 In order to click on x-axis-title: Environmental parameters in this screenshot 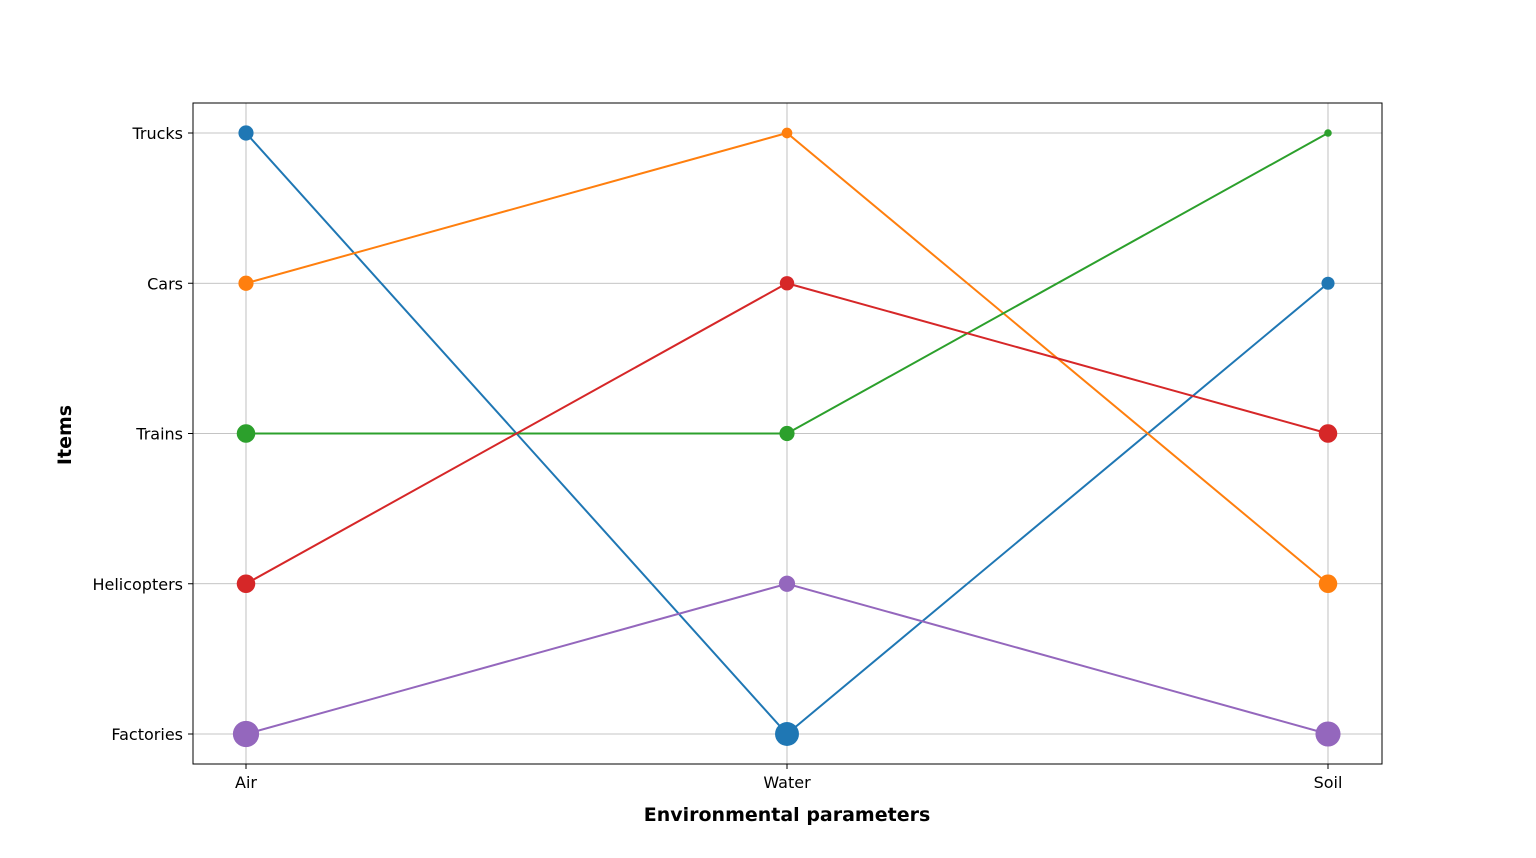, I will do `click(787, 815)`.